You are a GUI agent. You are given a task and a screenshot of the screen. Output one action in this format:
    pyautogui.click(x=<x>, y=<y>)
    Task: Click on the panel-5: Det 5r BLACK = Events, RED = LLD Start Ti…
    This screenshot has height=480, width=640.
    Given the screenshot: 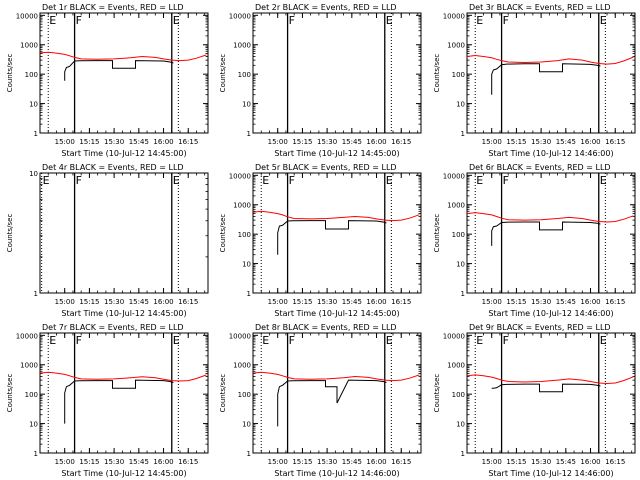 What is the action you would take?
    pyautogui.click(x=320, y=240)
    